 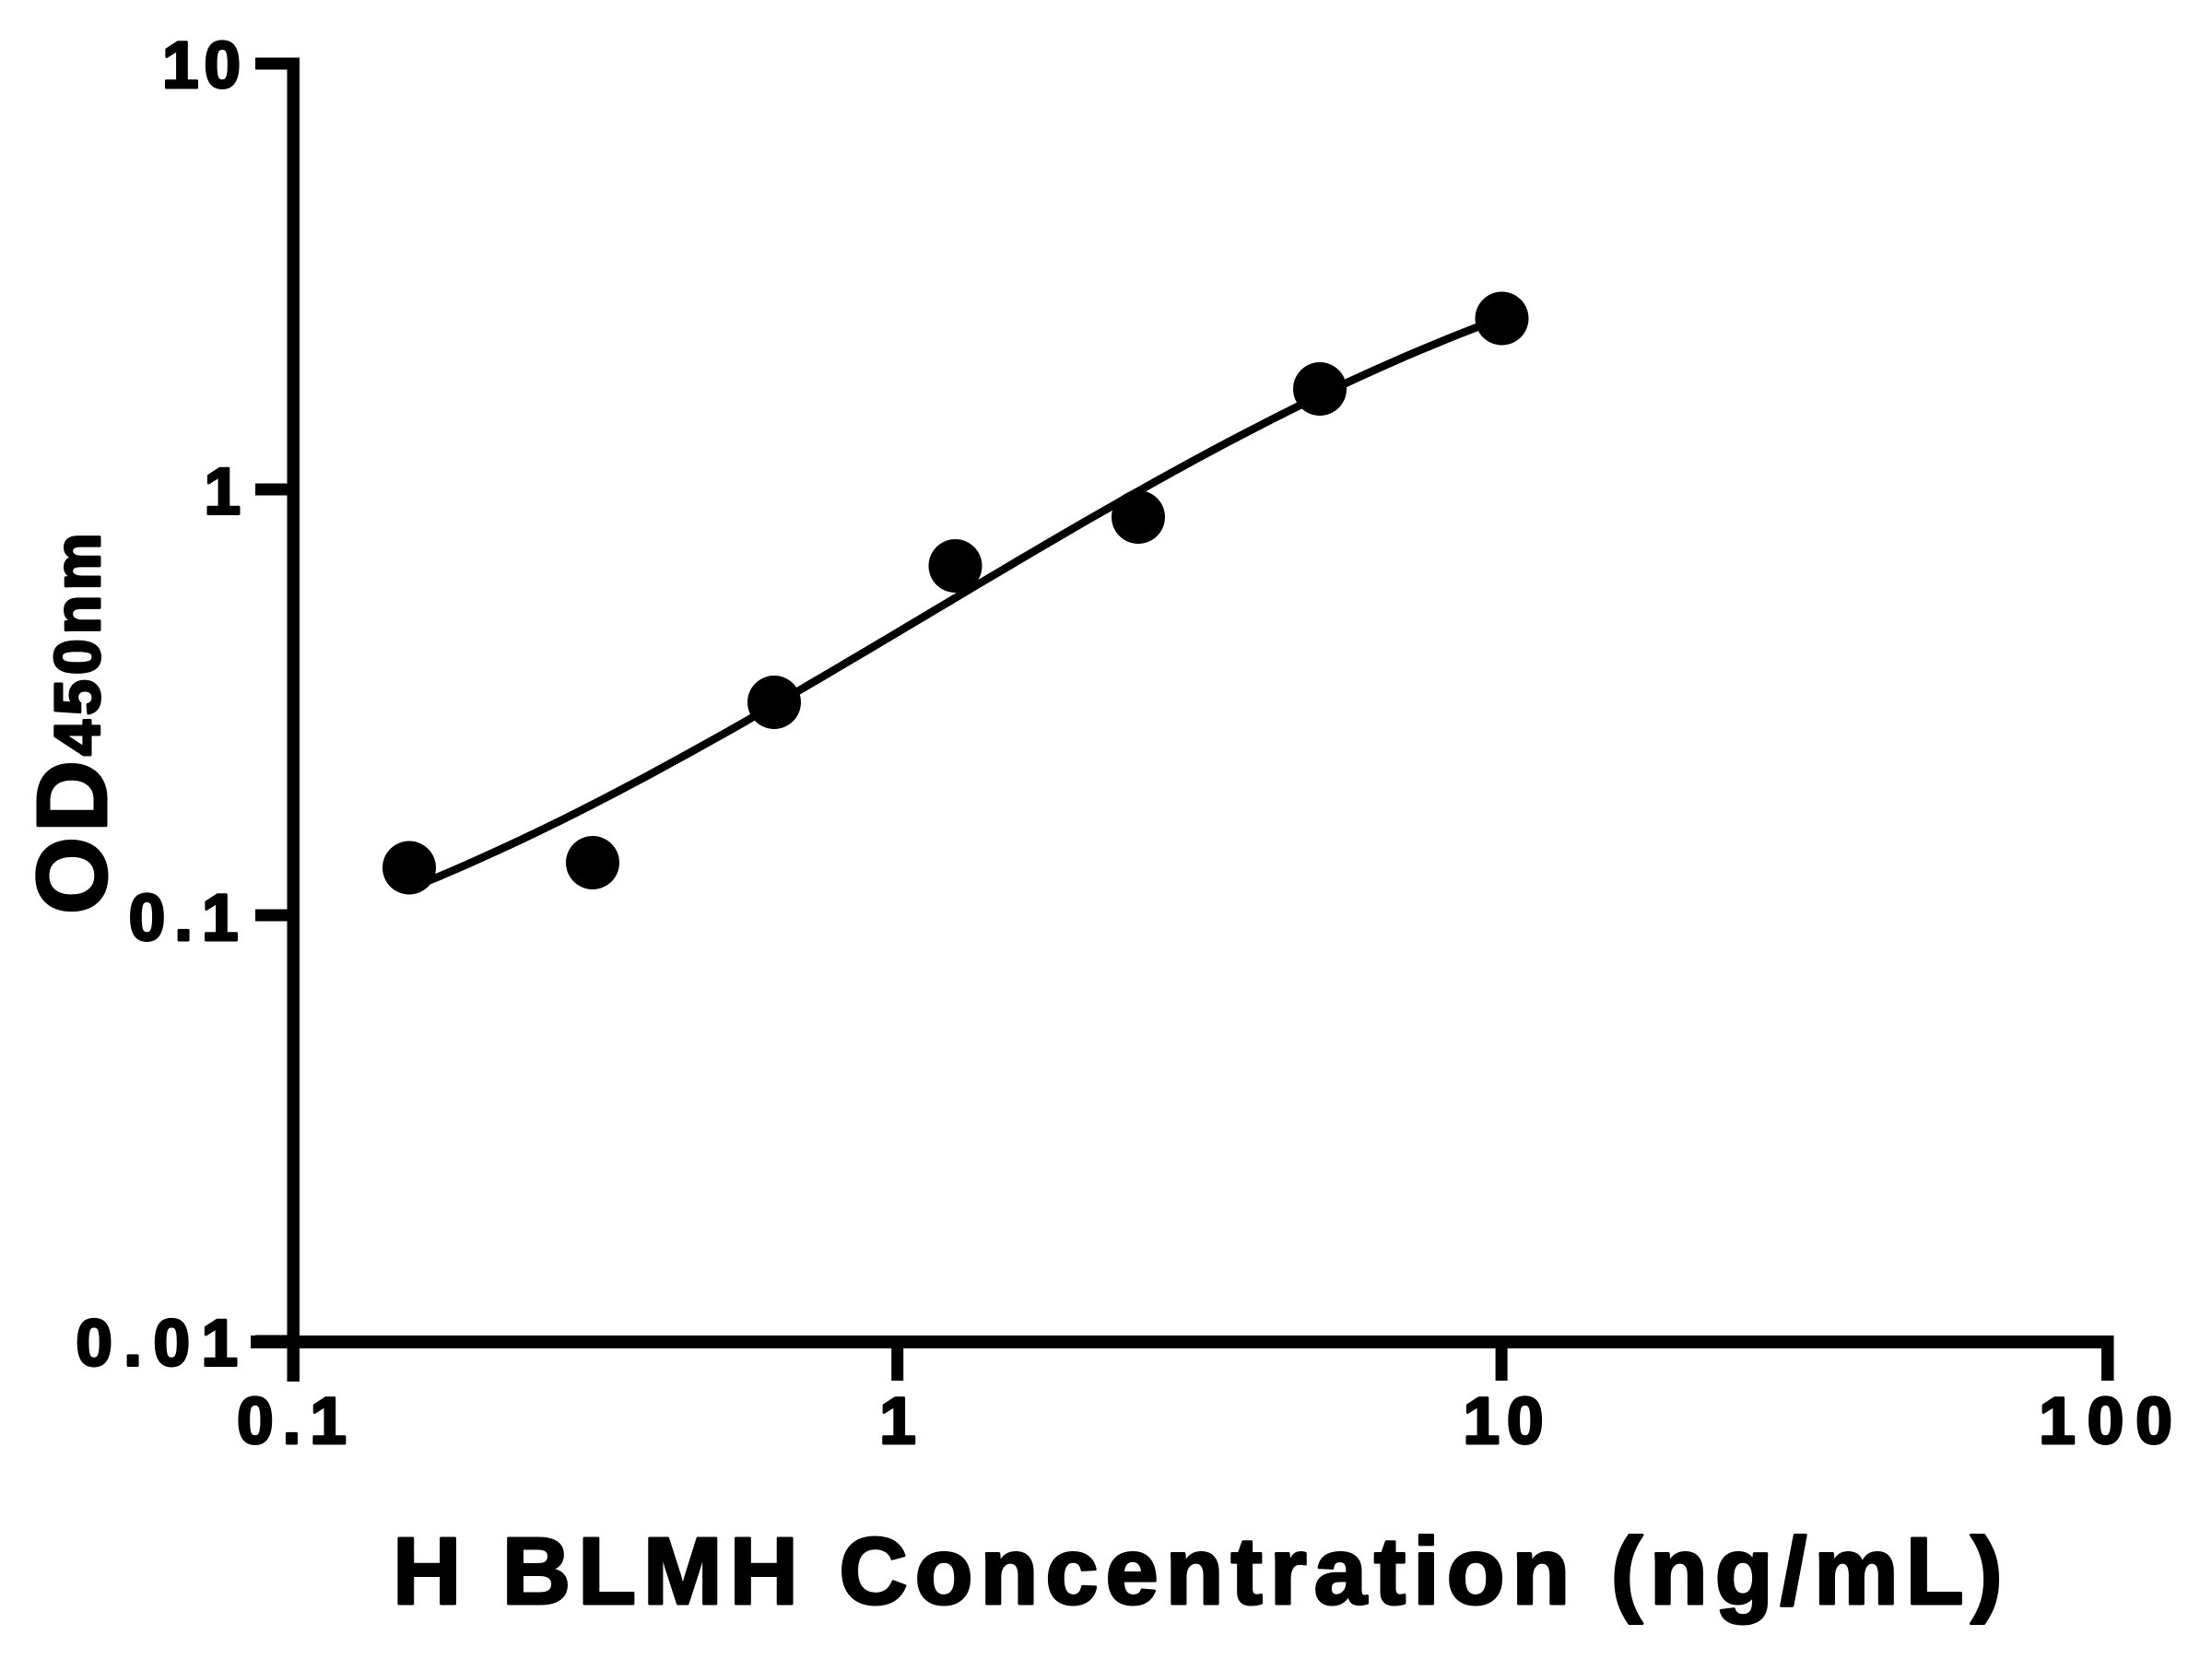 I want to click on svg-text: OD450nm, so click(x=71, y=721).